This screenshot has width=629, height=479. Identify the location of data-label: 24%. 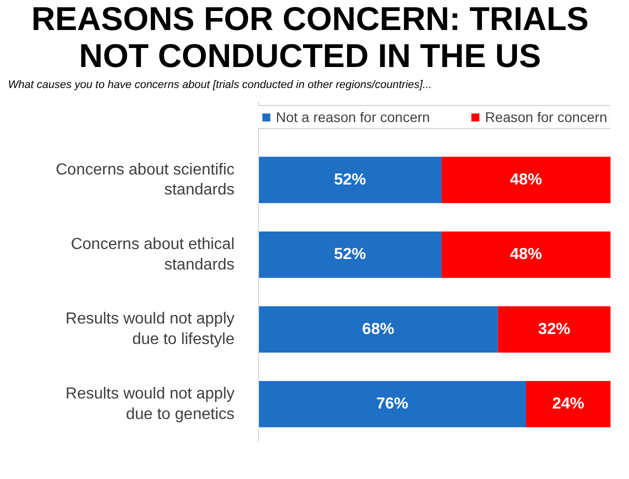
(568, 403).